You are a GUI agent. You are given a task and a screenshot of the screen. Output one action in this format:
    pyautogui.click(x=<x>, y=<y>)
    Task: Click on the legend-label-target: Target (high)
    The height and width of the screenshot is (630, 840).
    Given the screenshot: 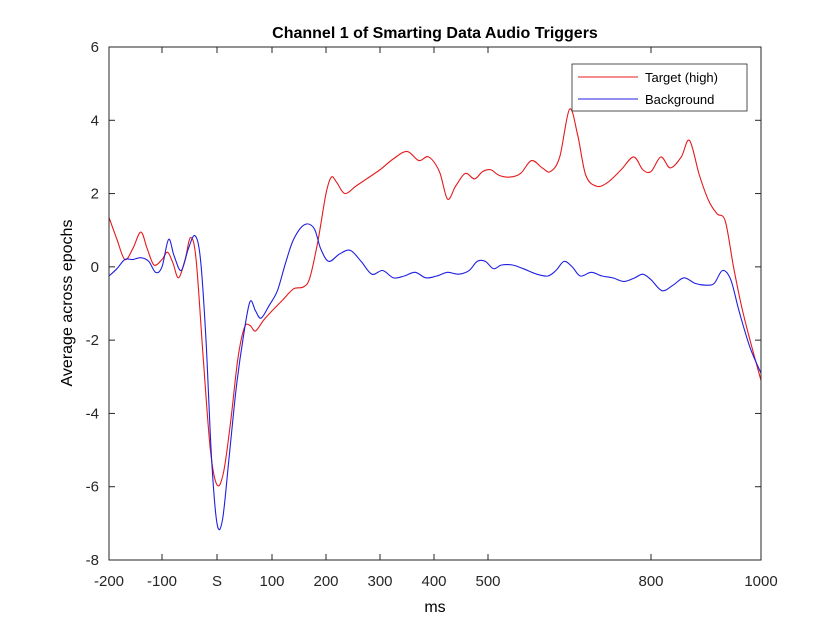 What is the action you would take?
    pyautogui.click(x=681, y=77)
    